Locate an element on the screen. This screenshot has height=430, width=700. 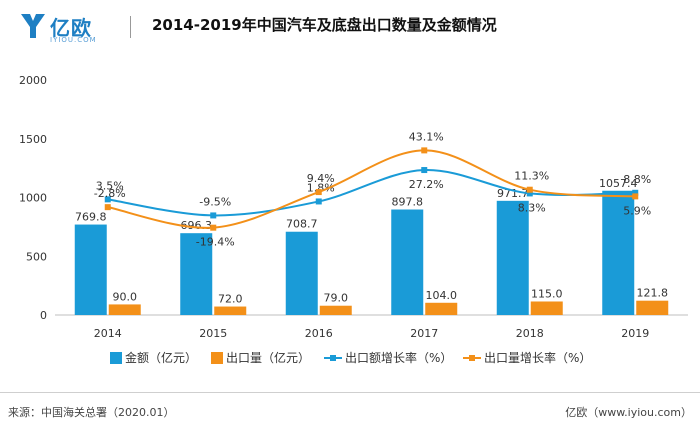
line-data-label: 11.3% is located at coordinates (531, 176).